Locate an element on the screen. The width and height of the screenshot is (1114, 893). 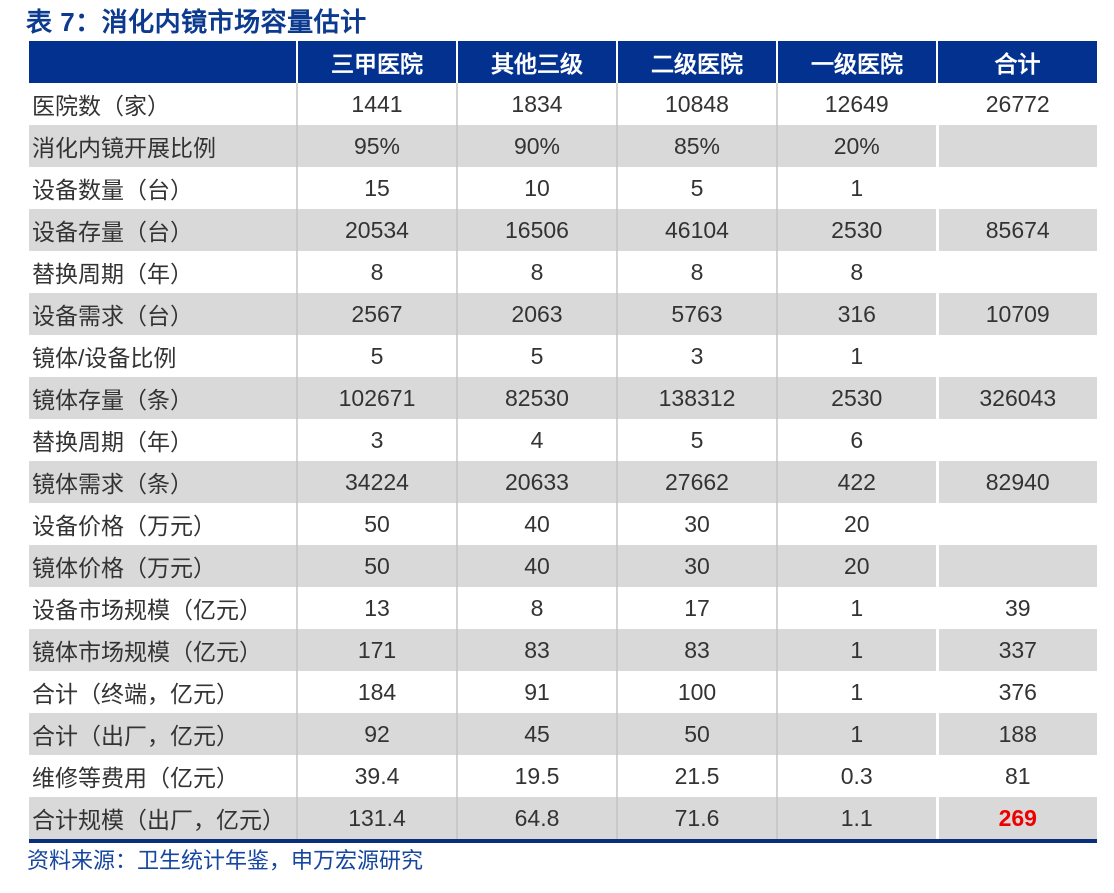
value-cell: 46104 is located at coordinates (696, 230).